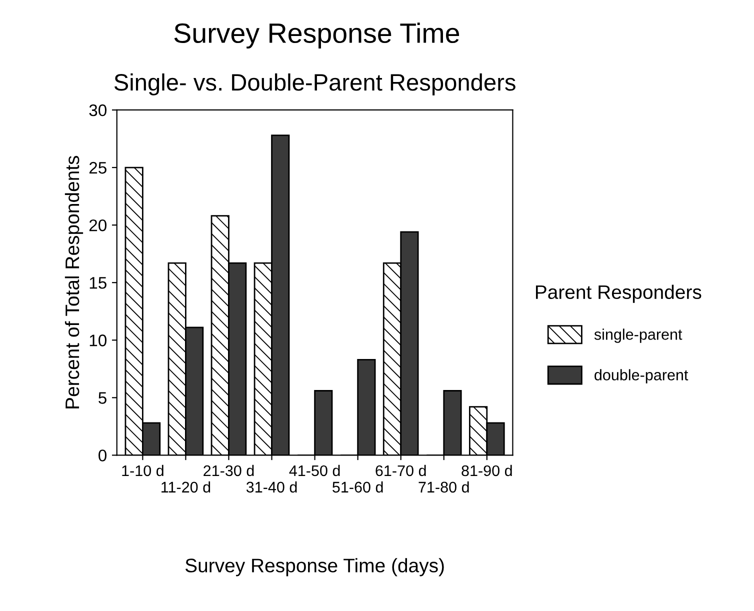 The height and width of the screenshot is (611, 754). Describe the element at coordinates (487, 470) in the screenshot. I see `x-tick-label: 81-90 d` at that location.